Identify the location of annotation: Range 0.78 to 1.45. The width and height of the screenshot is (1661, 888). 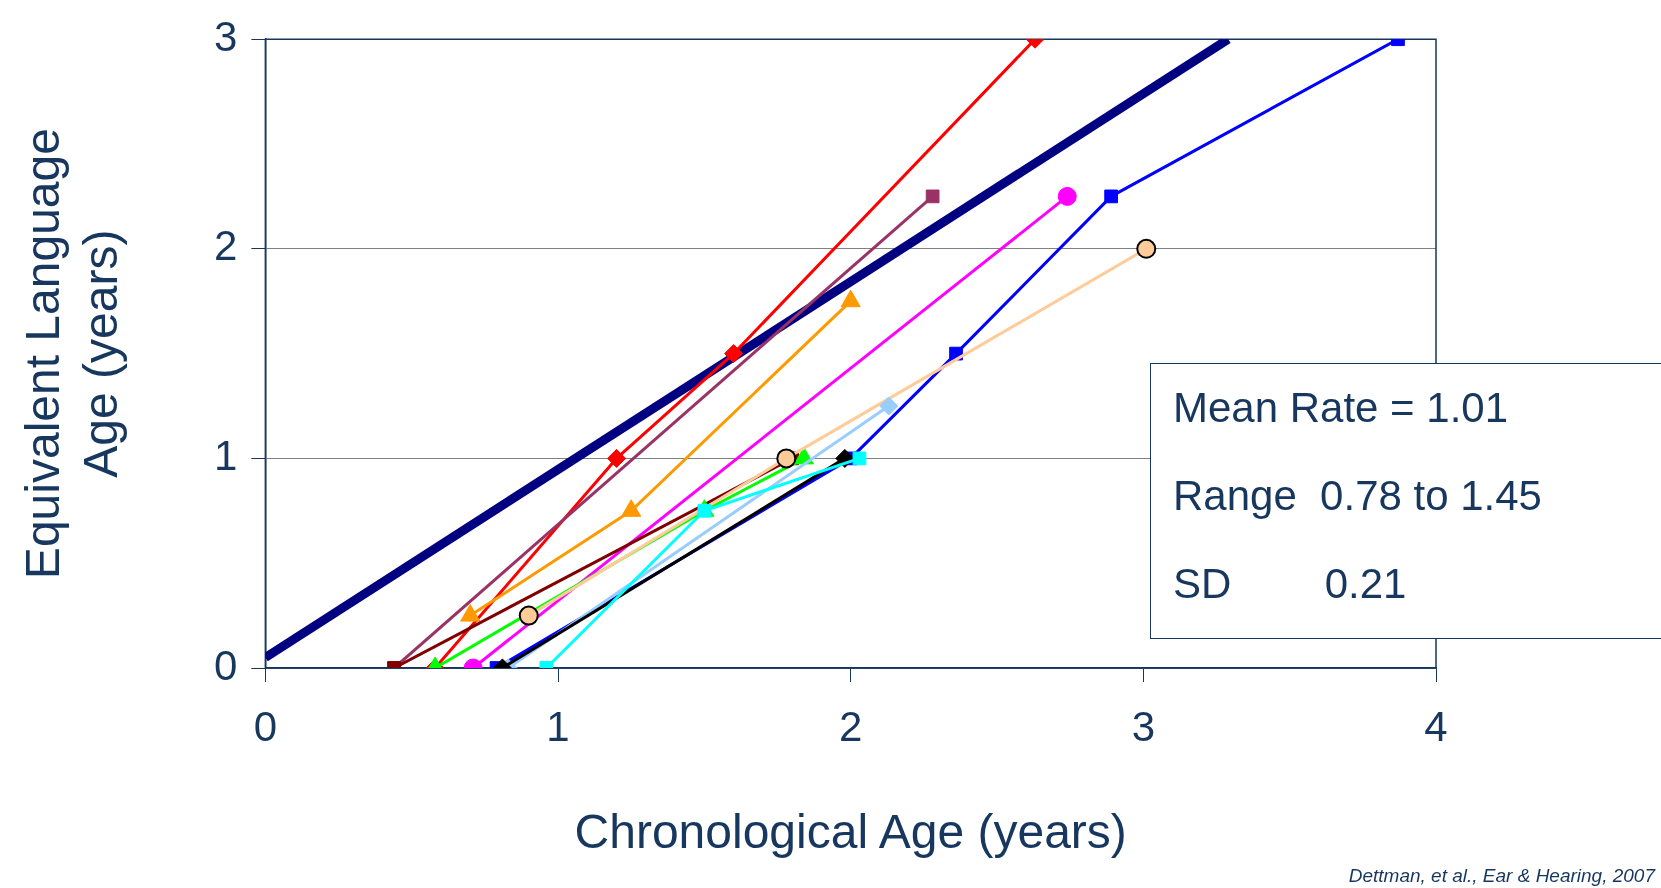
(1358, 496).